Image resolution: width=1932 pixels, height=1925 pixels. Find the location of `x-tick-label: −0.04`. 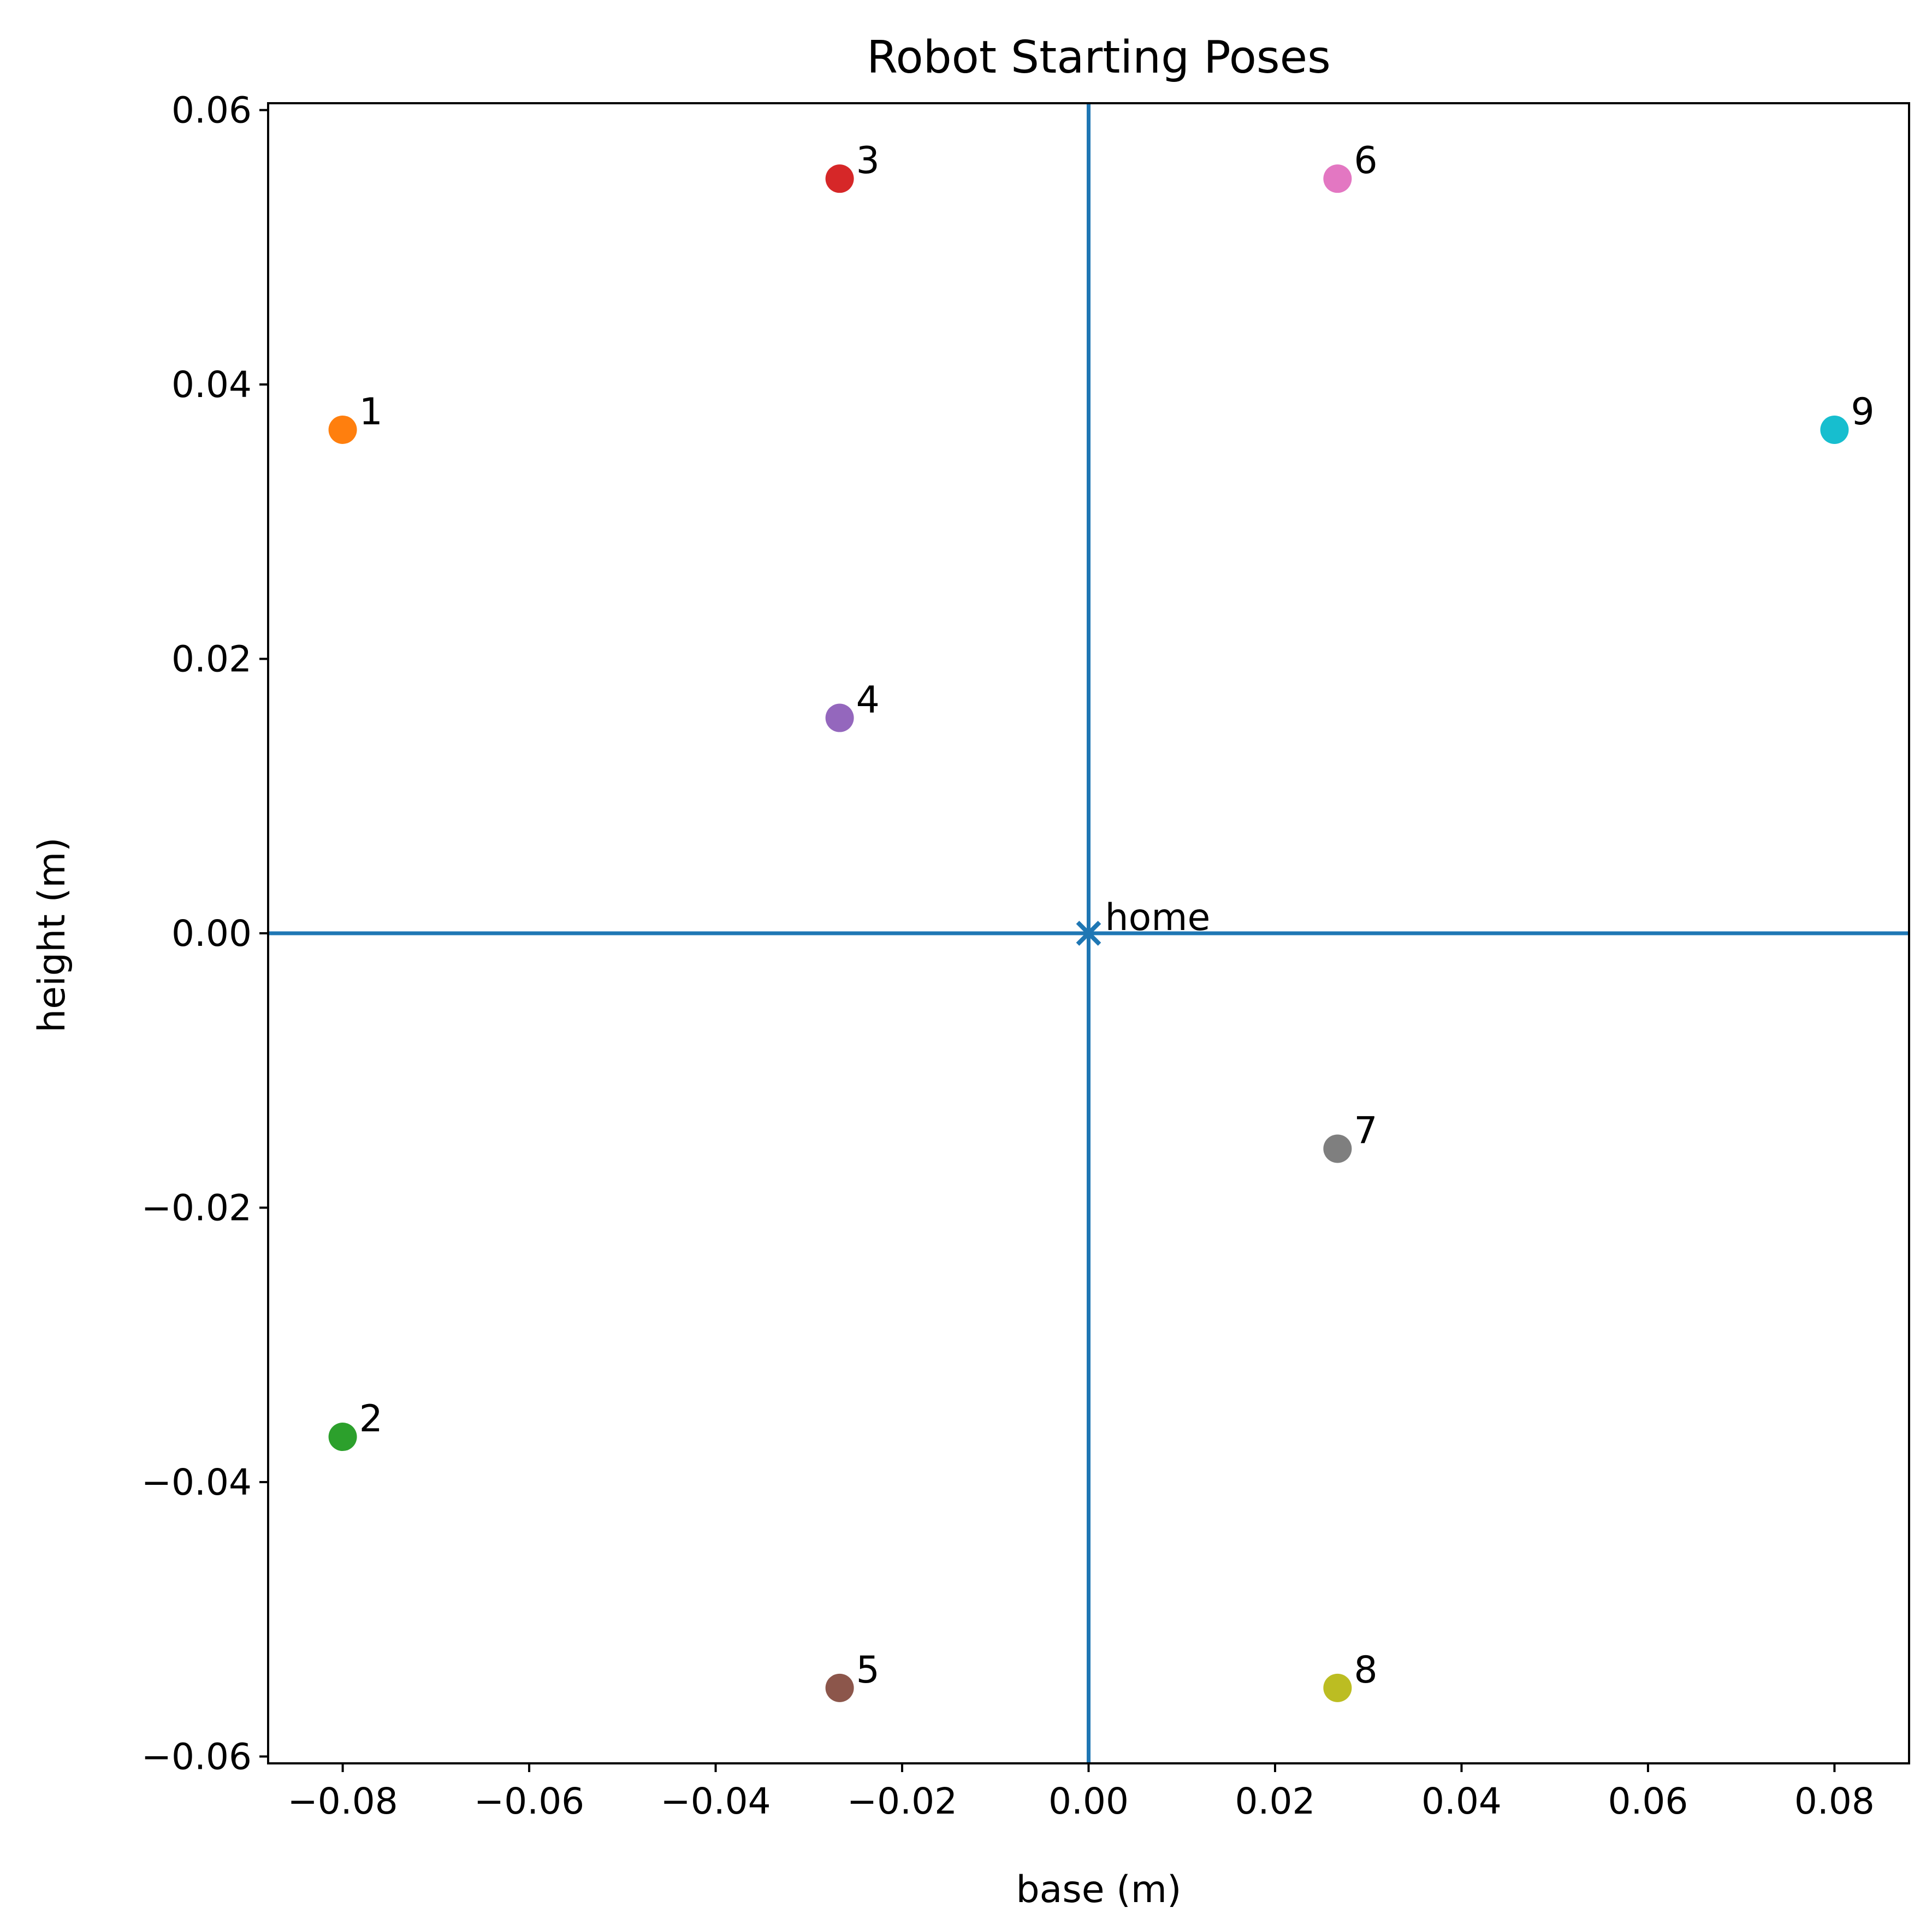

x-tick-label: −0.04 is located at coordinates (716, 1801).